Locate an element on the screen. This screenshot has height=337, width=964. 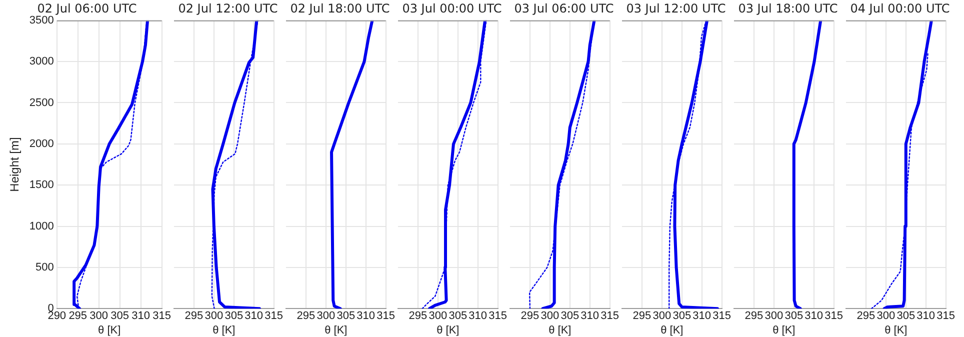
y-tick-label: 1000 is located at coordinates (41, 226).